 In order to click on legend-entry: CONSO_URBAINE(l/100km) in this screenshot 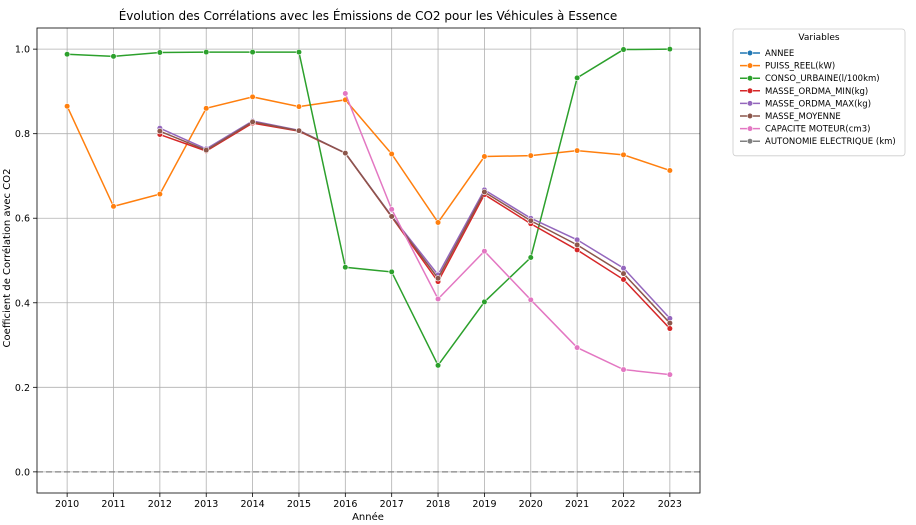, I will do `click(810, 79)`.